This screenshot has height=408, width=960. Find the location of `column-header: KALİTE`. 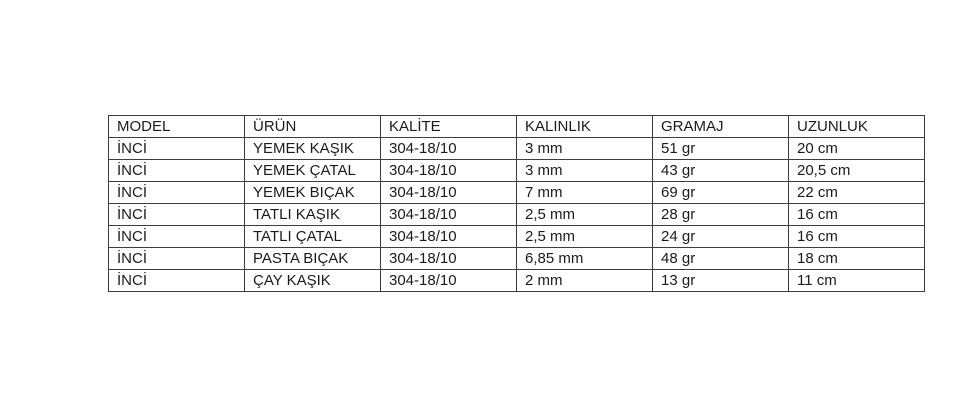

column-header: KALİTE is located at coordinates (448, 126).